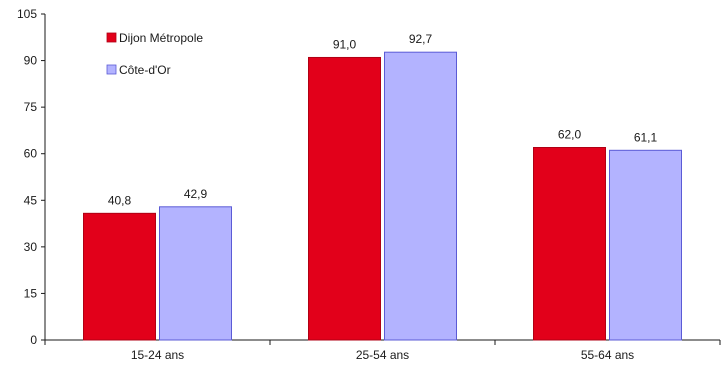  Describe the element at coordinates (157, 355) in the screenshot. I see `x-tick-label: 15-24 ans` at that location.